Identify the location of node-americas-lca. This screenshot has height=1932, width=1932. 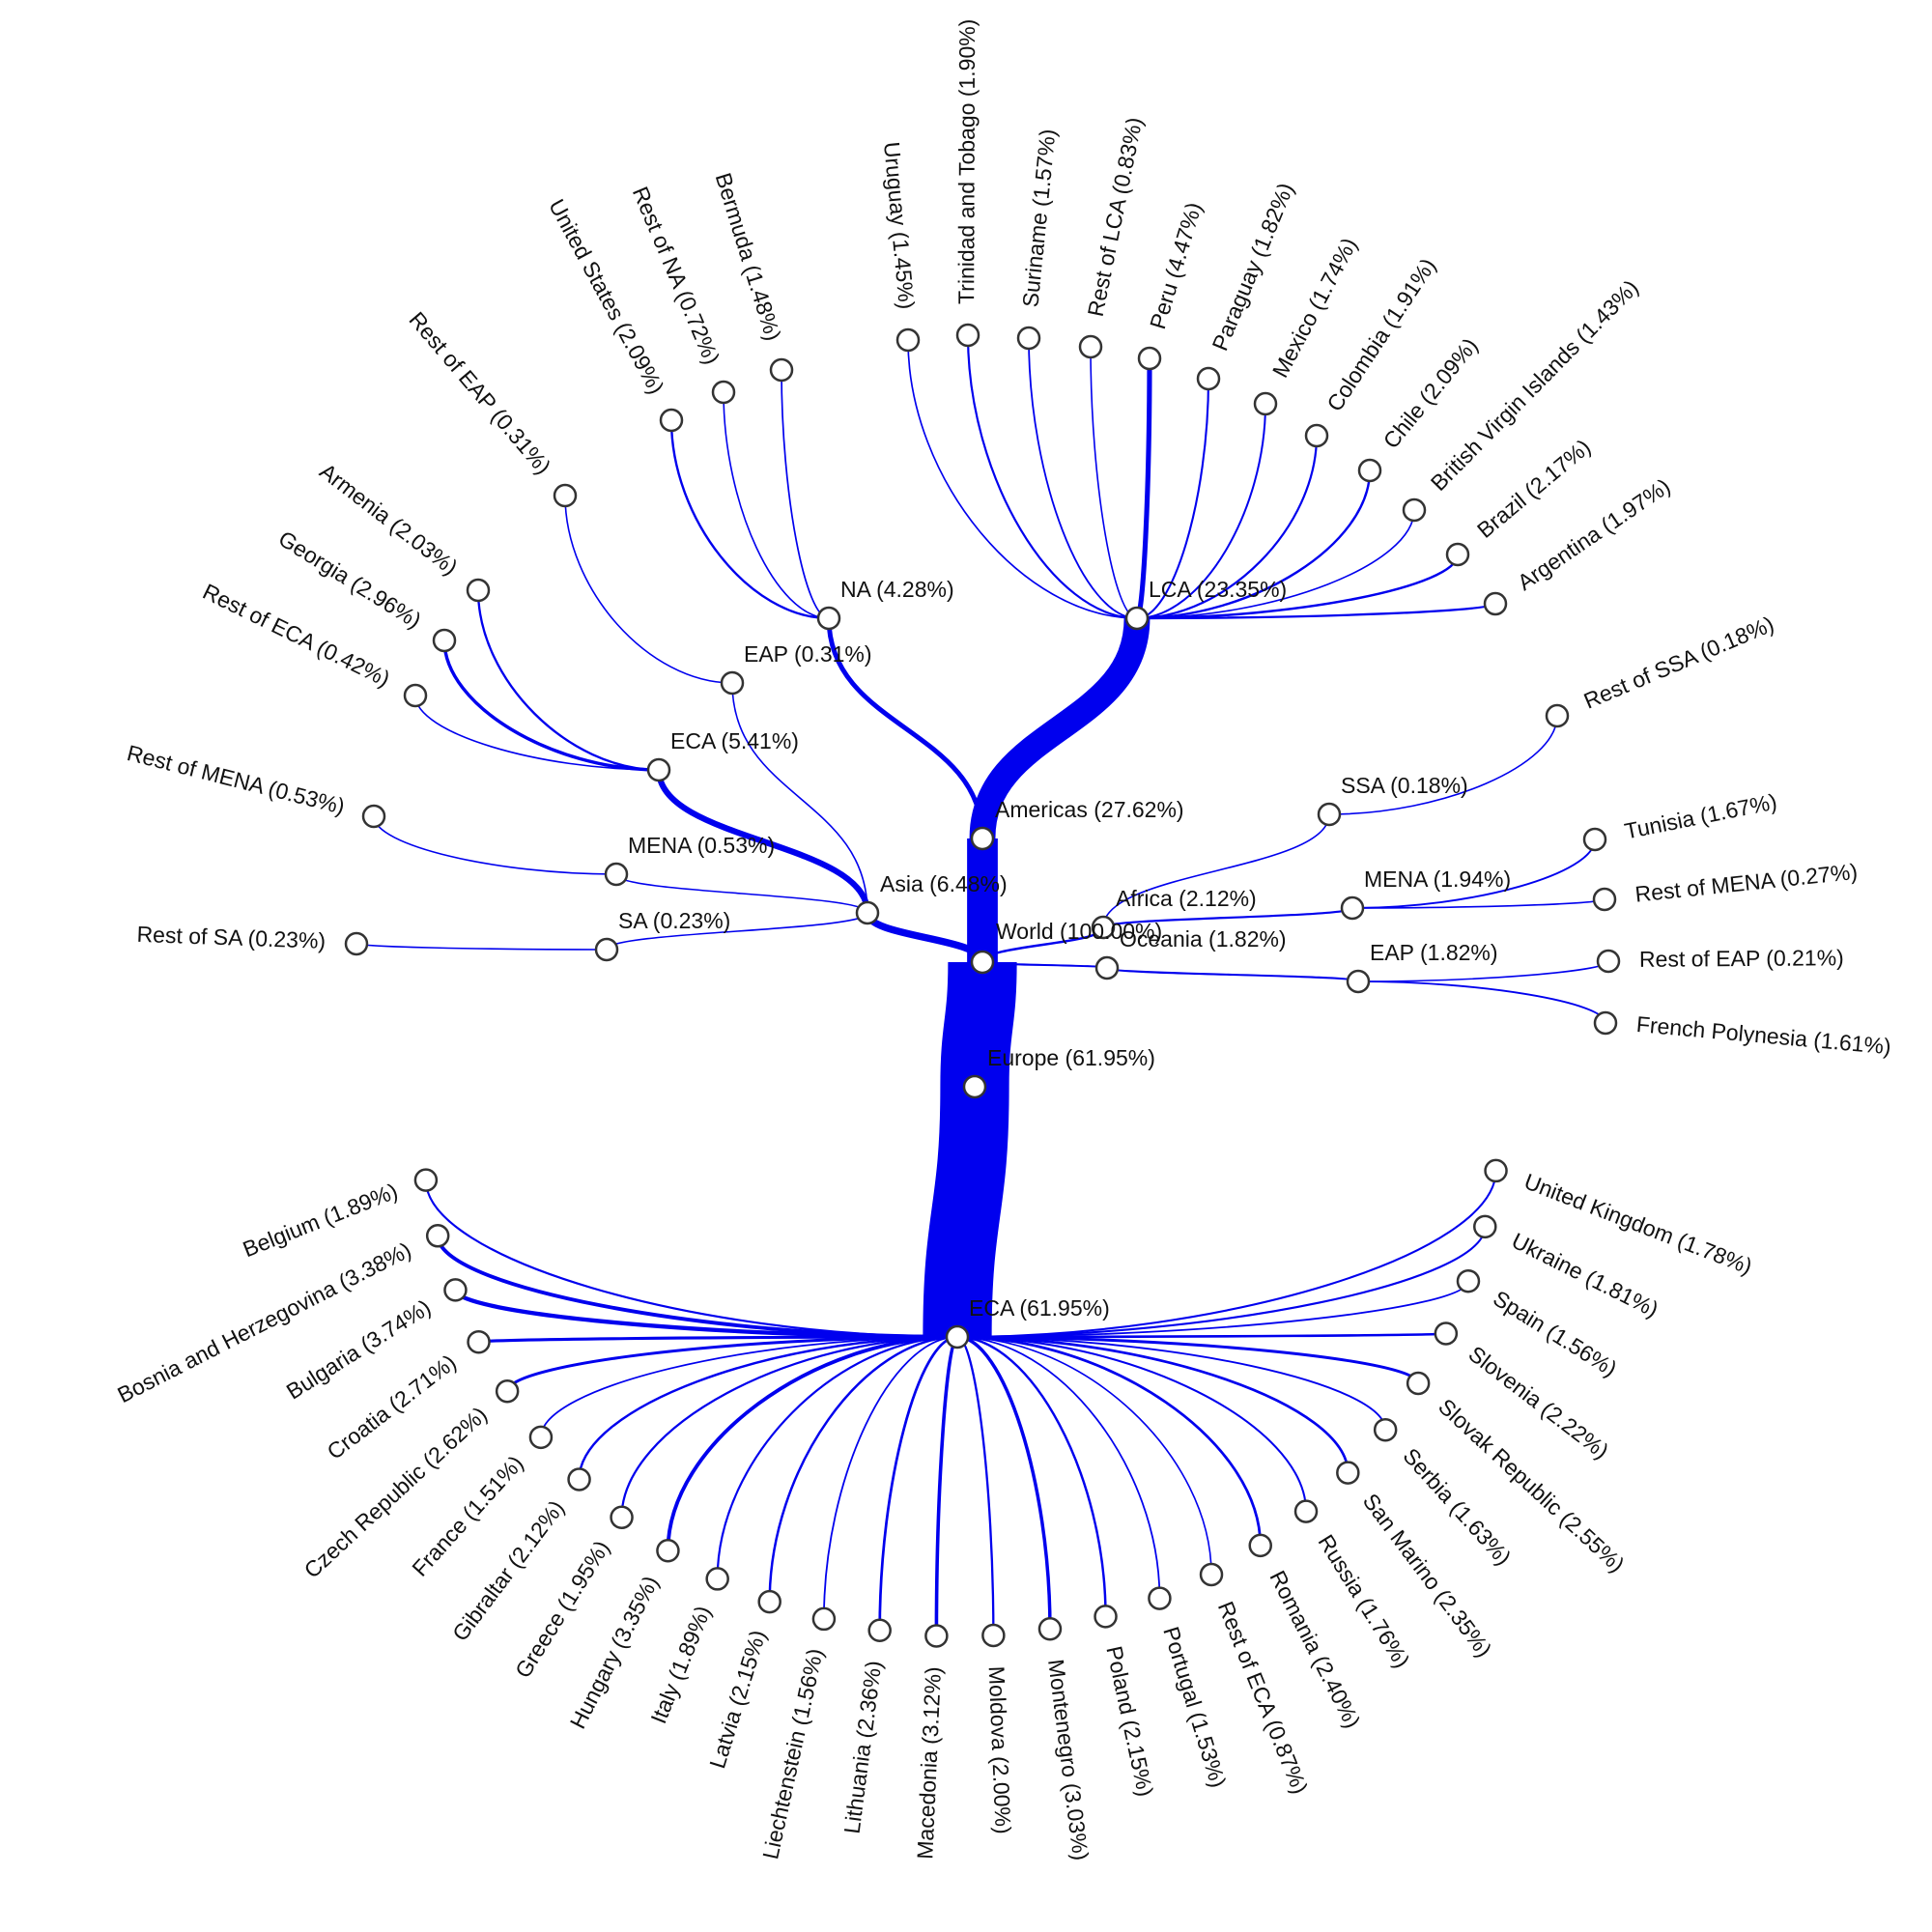
(1137, 618).